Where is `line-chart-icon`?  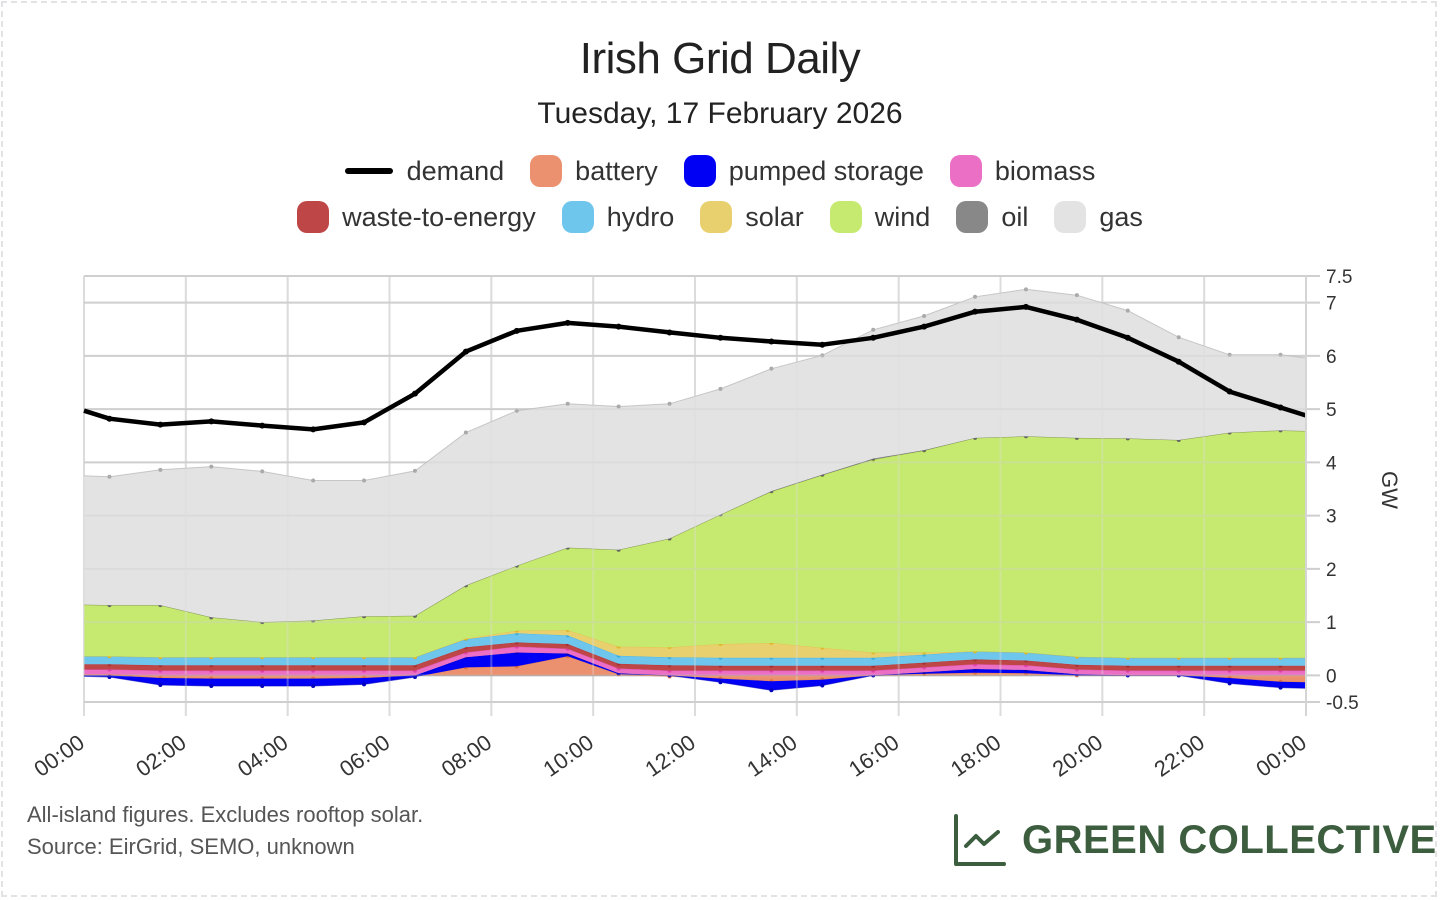 line-chart-icon is located at coordinates (980, 840).